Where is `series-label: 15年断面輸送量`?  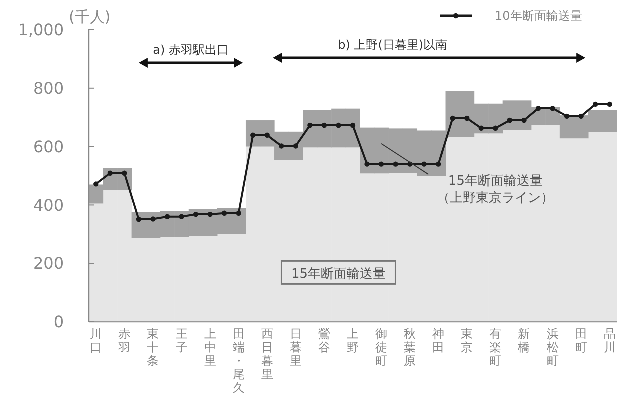 series-label: 15年断面輸送量 is located at coordinates (338, 274).